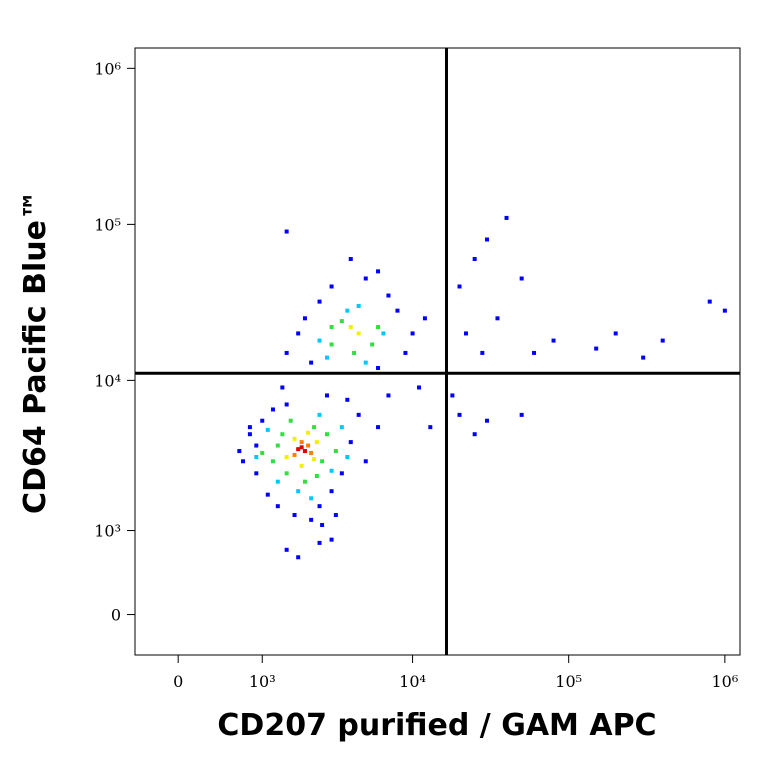 The height and width of the screenshot is (764, 764). I want to click on y-axis-title: CD64 Pacific Blue™, so click(35, 352).